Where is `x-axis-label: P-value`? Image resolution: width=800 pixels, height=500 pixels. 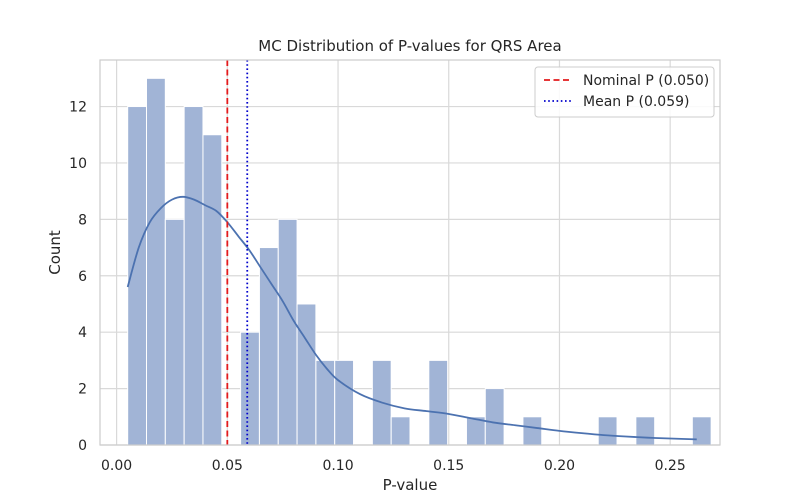
x-axis-label: P-value is located at coordinates (410, 485).